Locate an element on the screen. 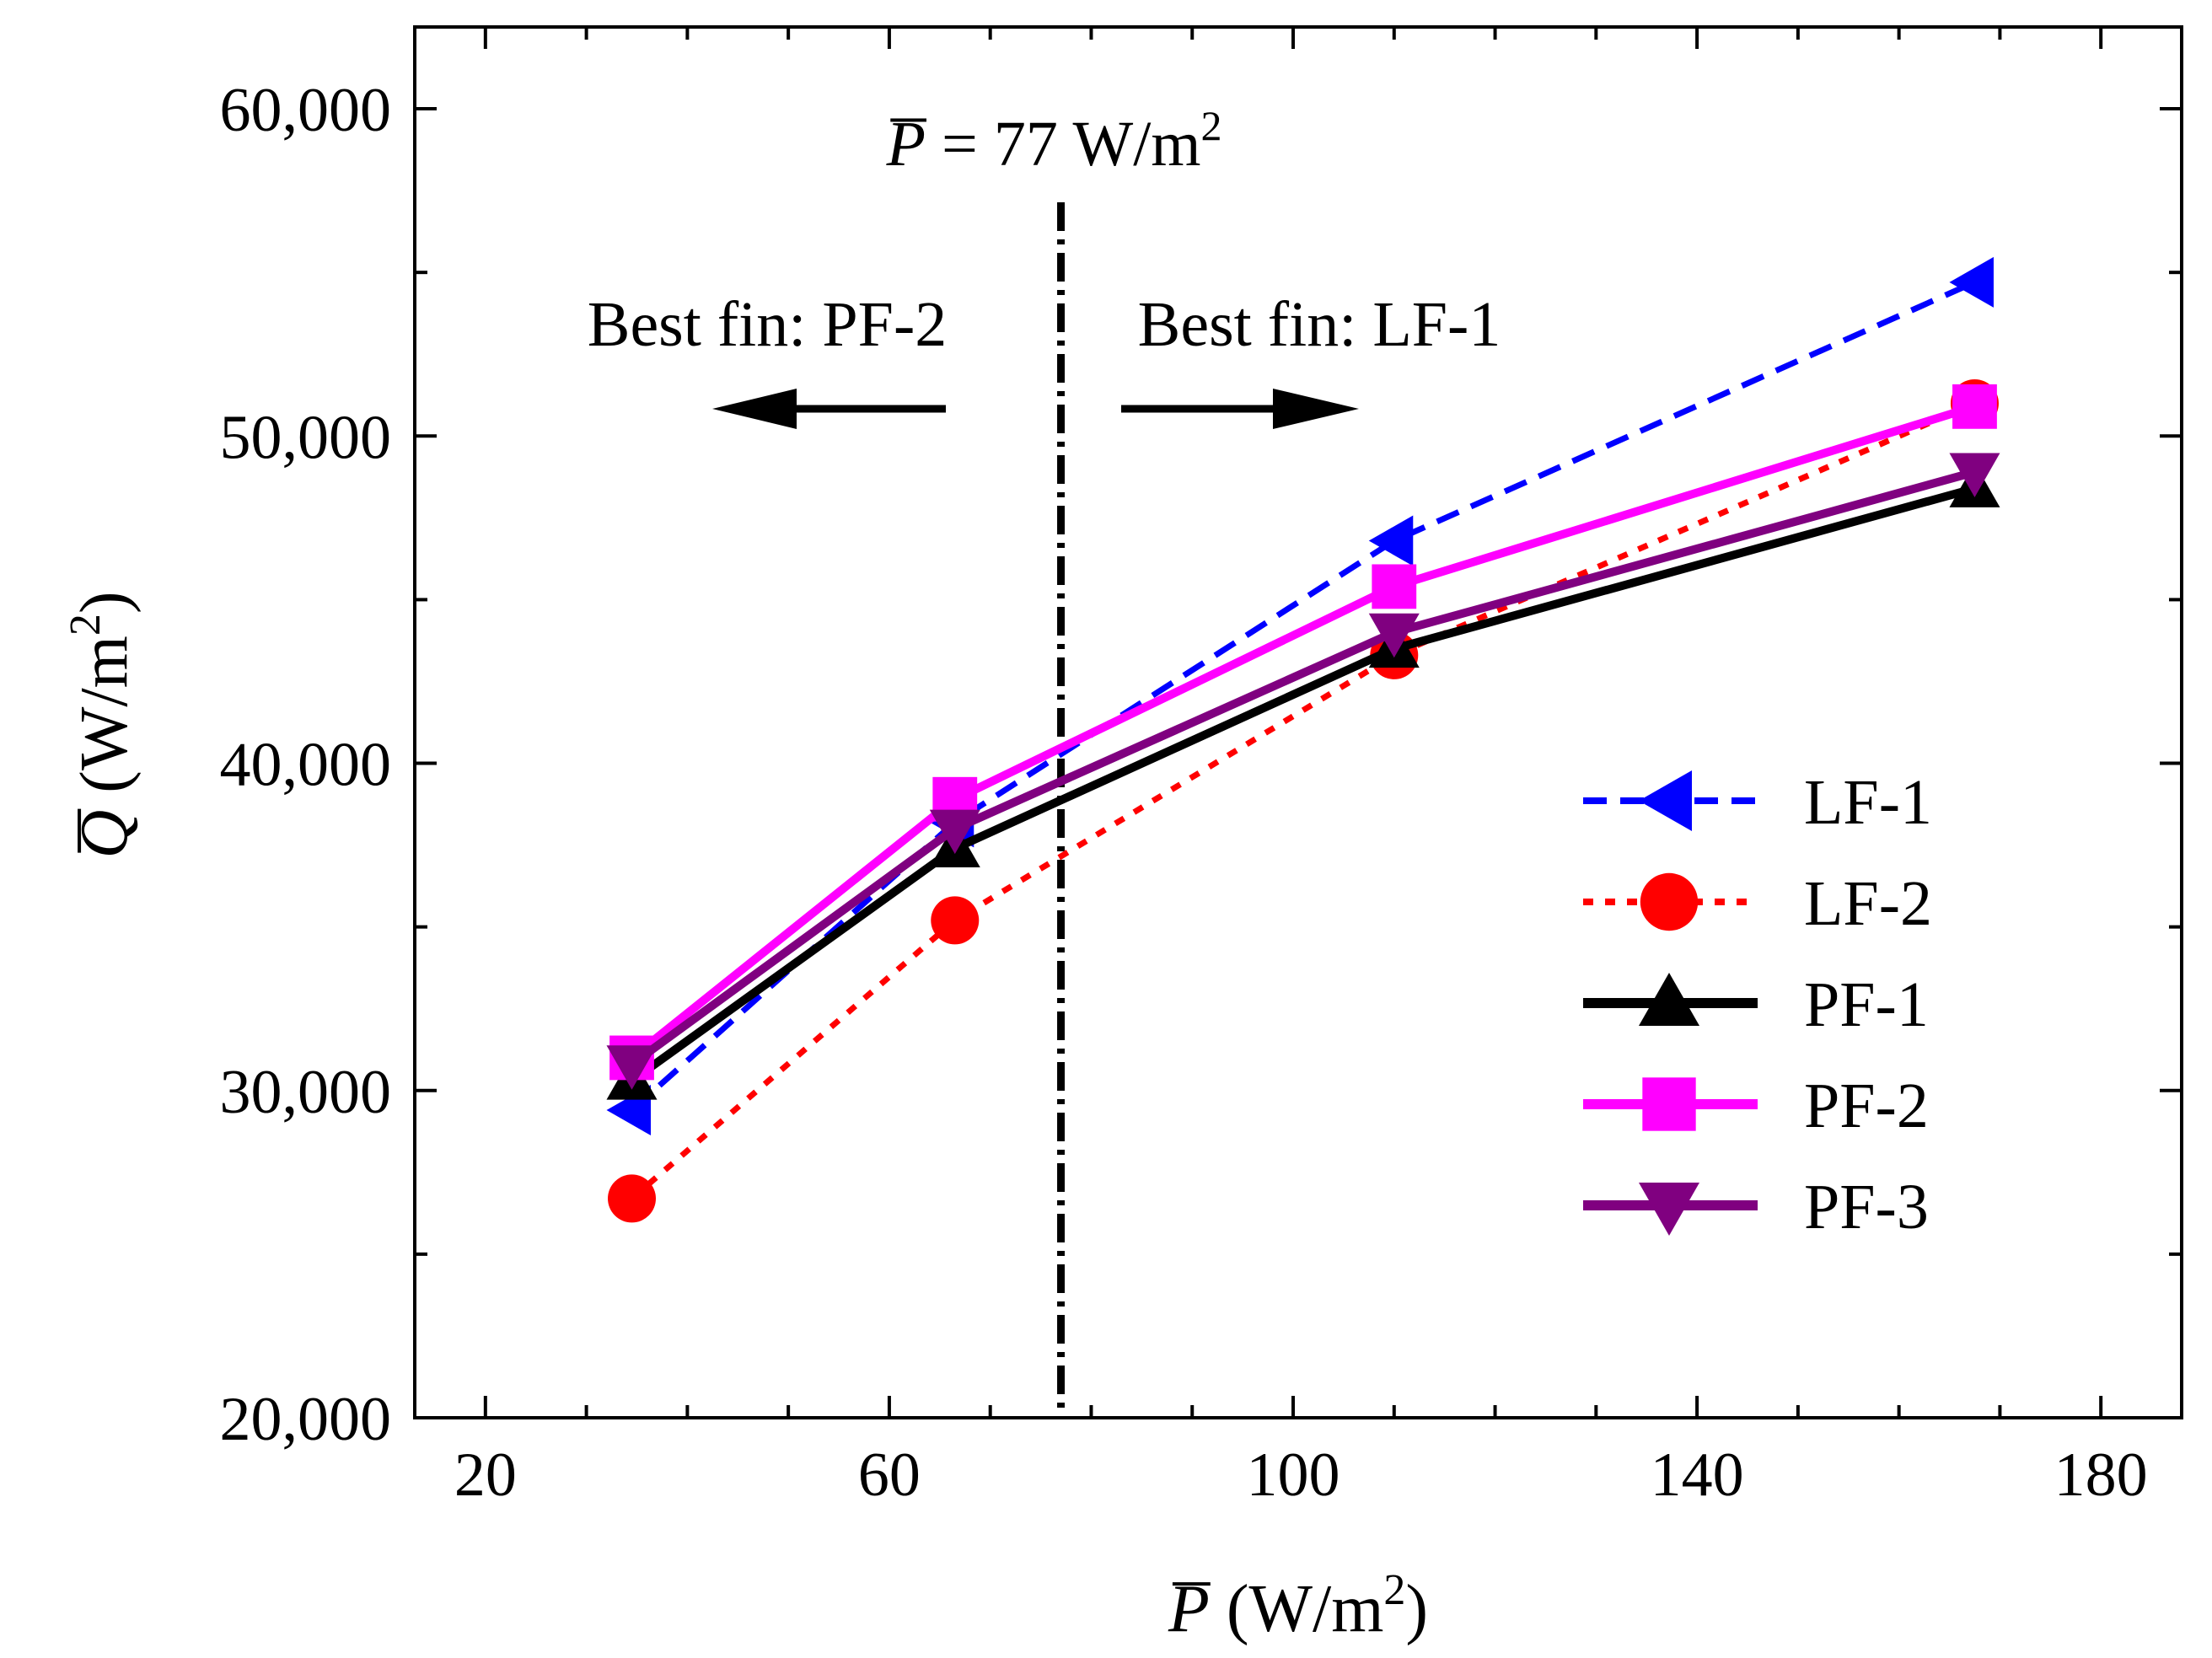 The image size is (2212, 1658). x-axis-unit: (W/m is located at coordinates (1297, 1609).